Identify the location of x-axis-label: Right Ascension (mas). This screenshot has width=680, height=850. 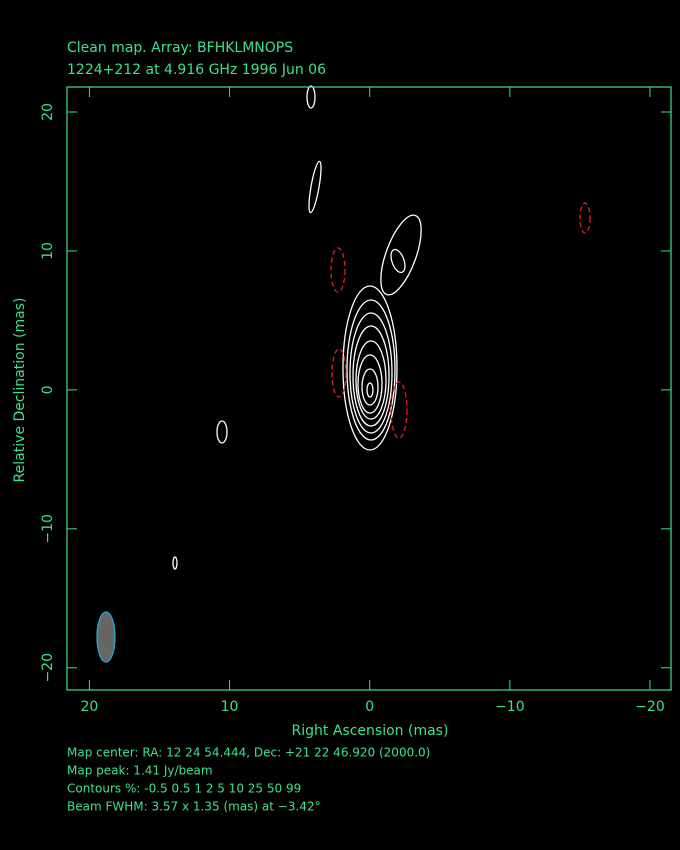
(370, 731).